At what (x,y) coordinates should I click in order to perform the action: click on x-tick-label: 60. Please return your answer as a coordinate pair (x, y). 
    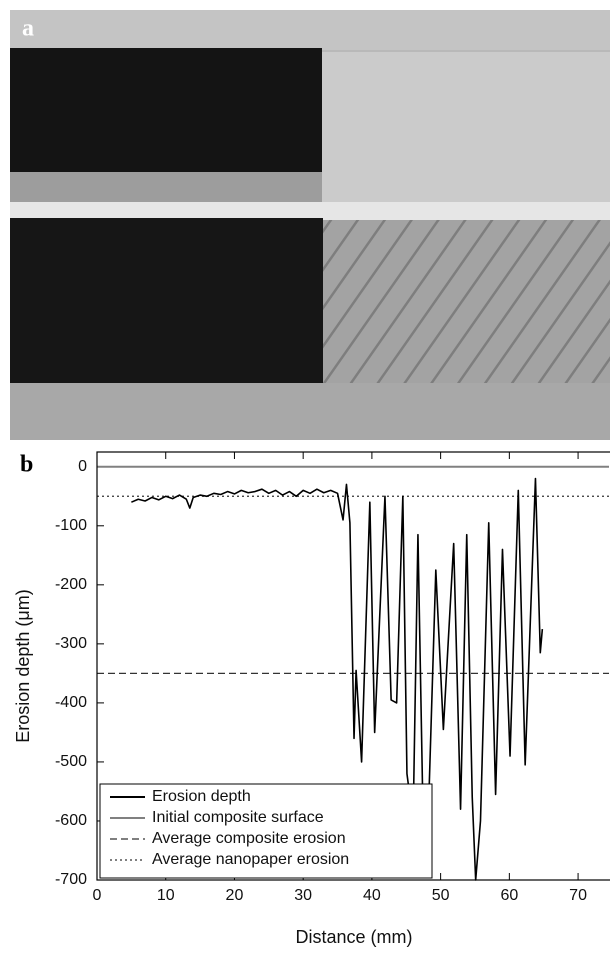
    Looking at the image, I should click on (509, 895).